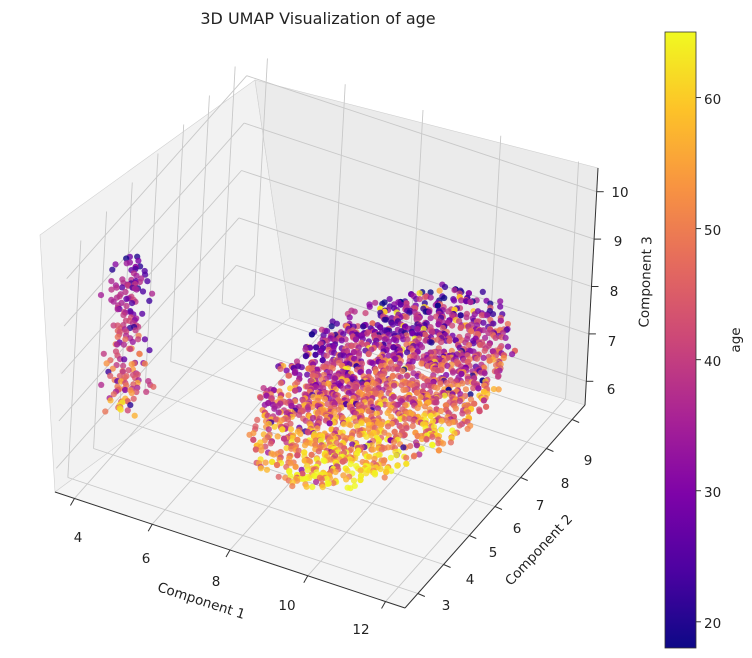 This screenshot has width=752, height=658. I want to click on colorbar-tick-labels: 20 30 40 50 60, so click(712, 362).